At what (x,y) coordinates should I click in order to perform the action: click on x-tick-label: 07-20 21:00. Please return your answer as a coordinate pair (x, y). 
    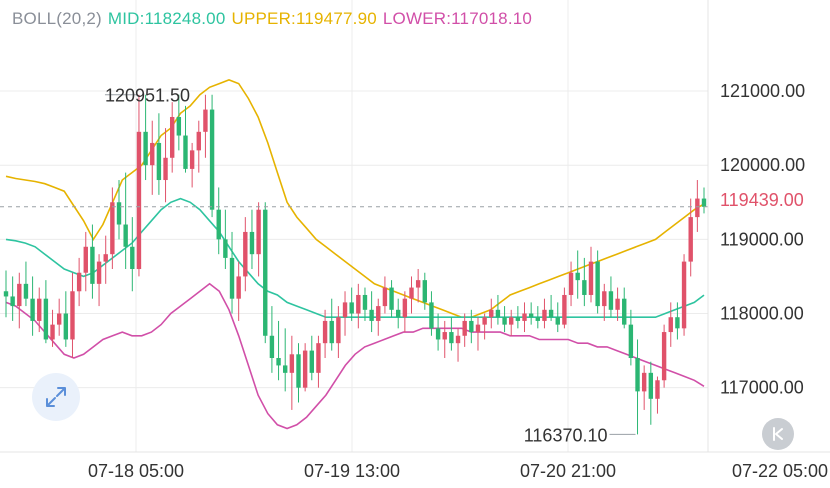
    Looking at the image, I should click on (568, 471).